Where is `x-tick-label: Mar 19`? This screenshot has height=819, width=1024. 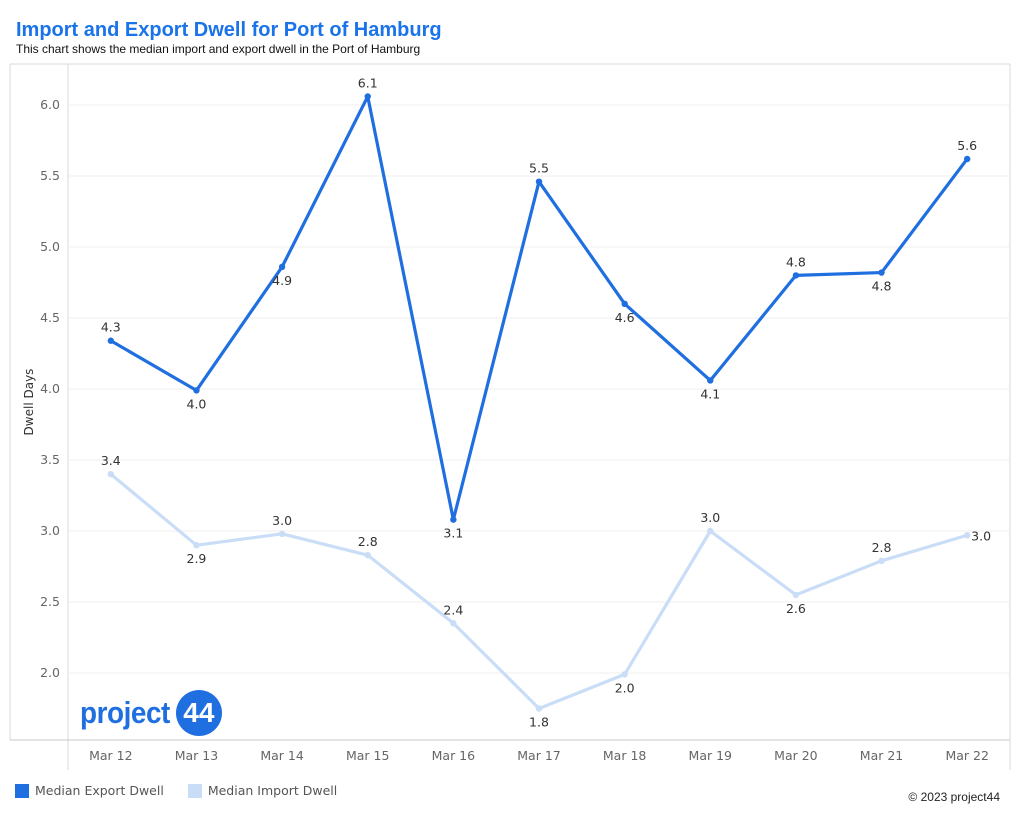 x-tick-label: Mar 19 is located at coordinates (711, 755).